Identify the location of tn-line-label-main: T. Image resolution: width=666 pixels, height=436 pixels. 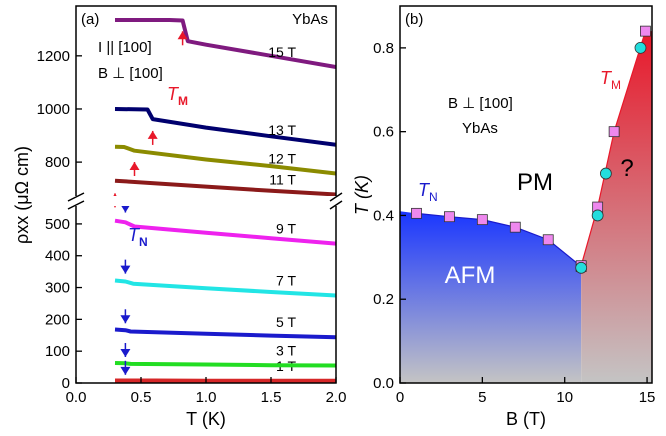
(424, 190).